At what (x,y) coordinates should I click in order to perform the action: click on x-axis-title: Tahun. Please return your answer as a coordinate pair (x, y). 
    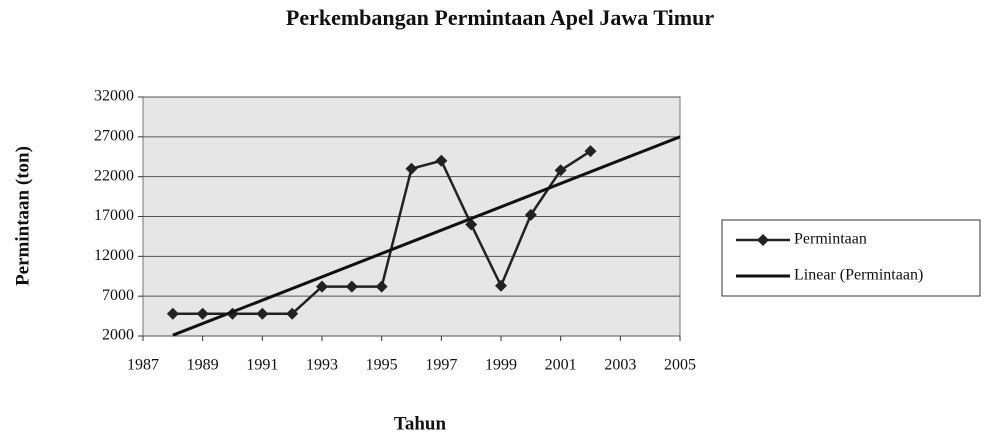
    Looking at the image, I should click on (420, 423).